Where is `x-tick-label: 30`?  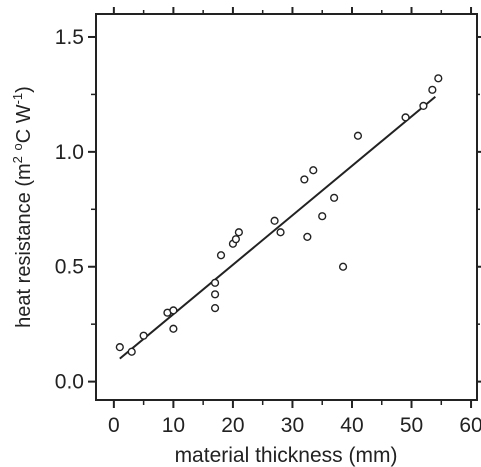 x-tick-label: 30 is located at coordinates (292, 425).